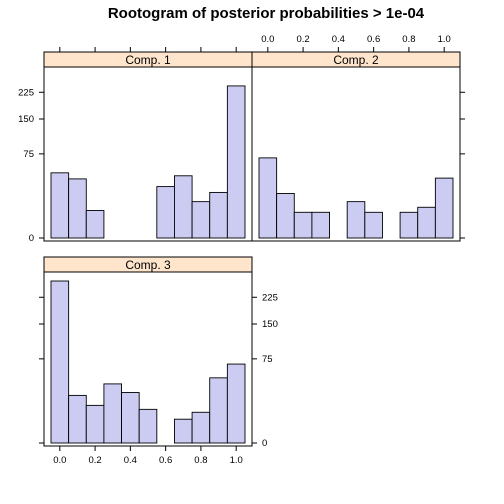 The width and height of the screenshot is (504, 504). What do you see at coordinates (148, 265) in the screenshot?
I see `panel-strip-label: Comp. 3` at bounding box center [148, 265].